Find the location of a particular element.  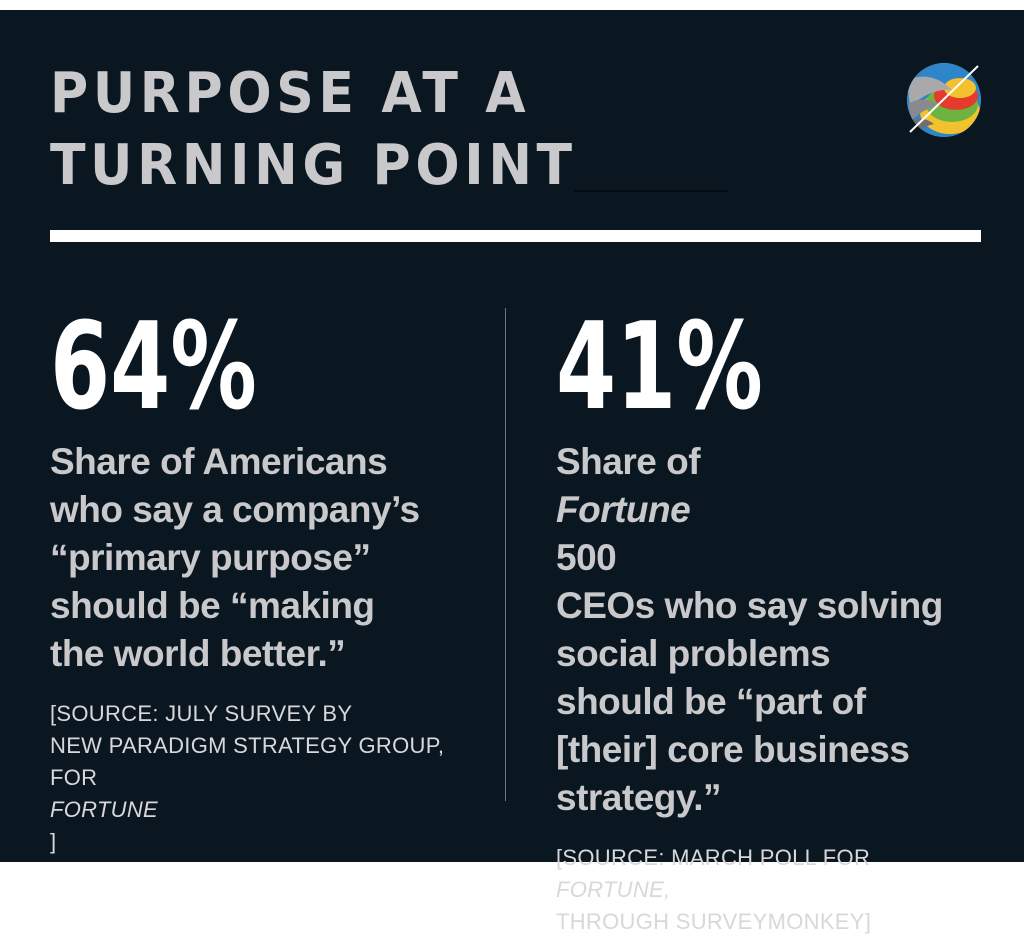

desc-line: should be “part of is located at coordinates (711, 701).